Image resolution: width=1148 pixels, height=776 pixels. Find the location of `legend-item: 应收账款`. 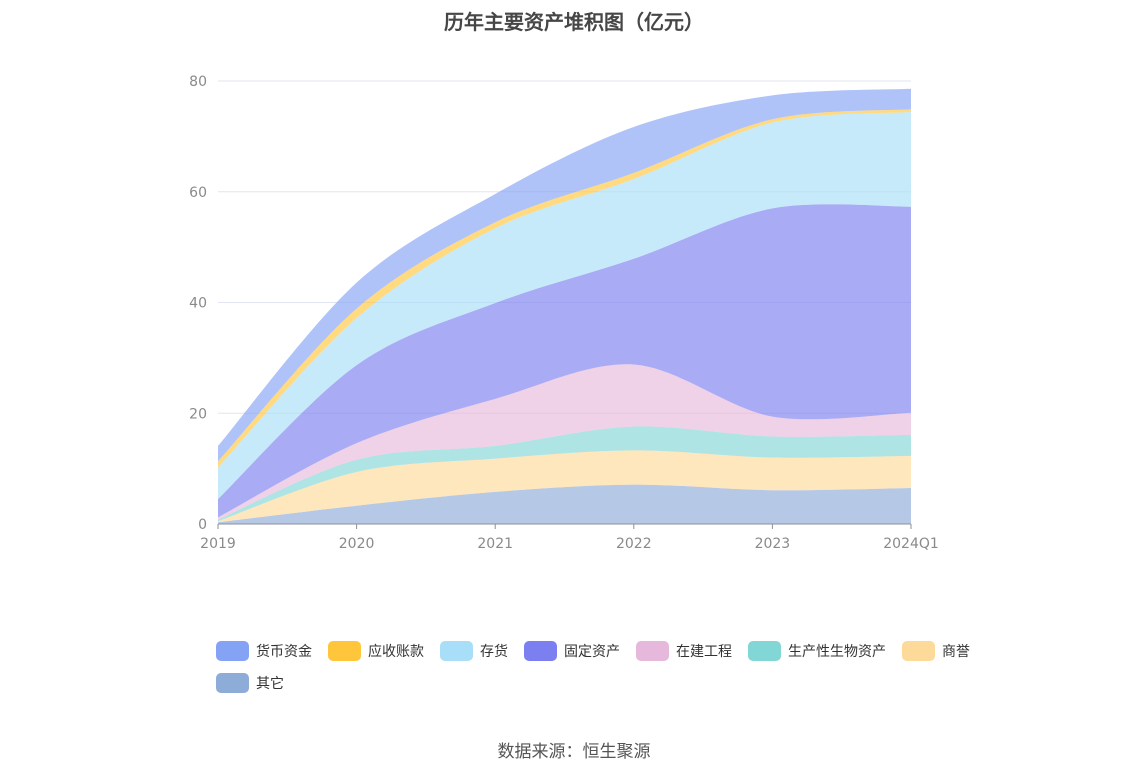

legend-item: 应收账款 is located at coordinates (376, 651).